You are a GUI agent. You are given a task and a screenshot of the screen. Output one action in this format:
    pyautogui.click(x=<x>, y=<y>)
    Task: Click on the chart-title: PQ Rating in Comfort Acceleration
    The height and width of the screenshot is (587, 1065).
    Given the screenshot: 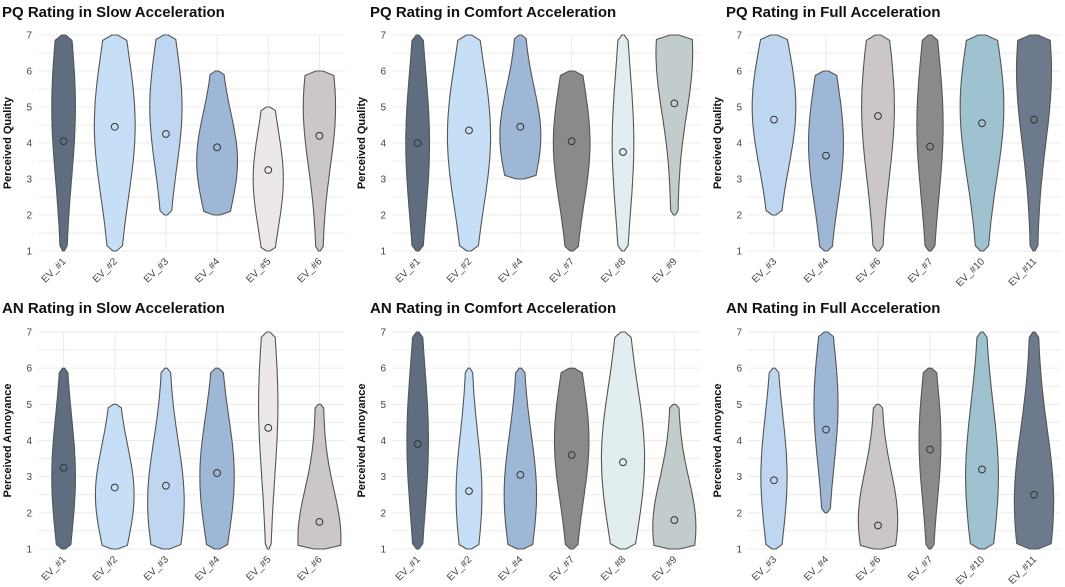 What is the action you would take?
    pyautogui.click(x=493, y=12)
    